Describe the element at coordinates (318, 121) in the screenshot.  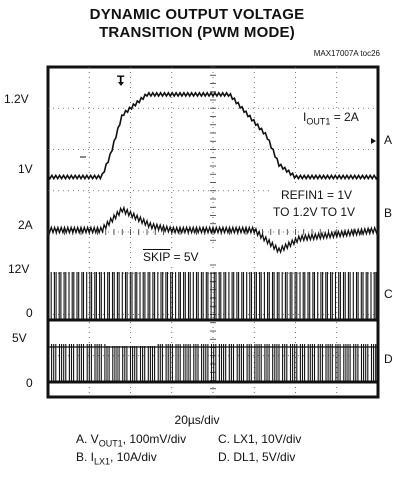
I see `iout-subscript: OUT1` at that location.